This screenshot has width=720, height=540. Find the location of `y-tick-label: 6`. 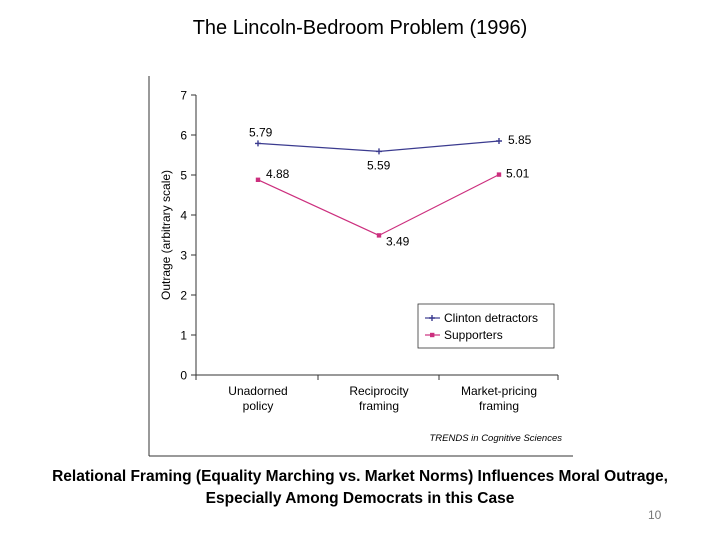

y-tick-label: 6 is located at coordinates (183, 136).